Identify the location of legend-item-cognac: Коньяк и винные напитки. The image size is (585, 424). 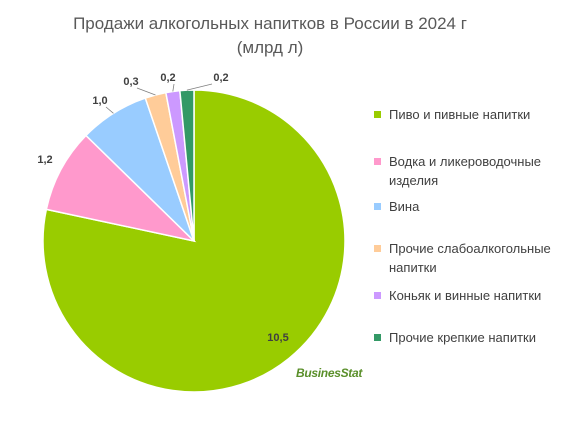
(471, 295).